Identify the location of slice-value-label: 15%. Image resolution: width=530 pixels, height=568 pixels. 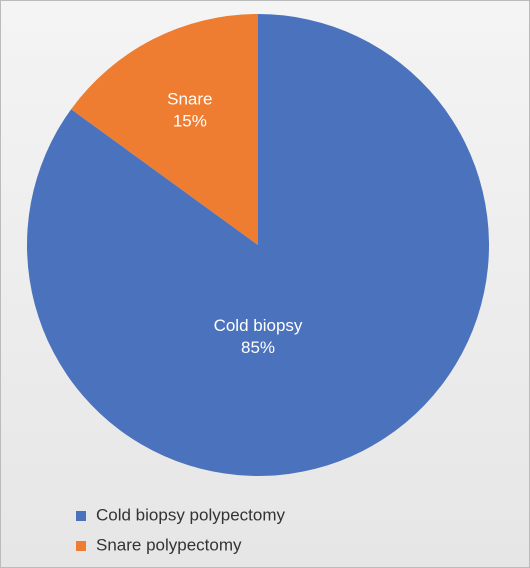
(190, 121).